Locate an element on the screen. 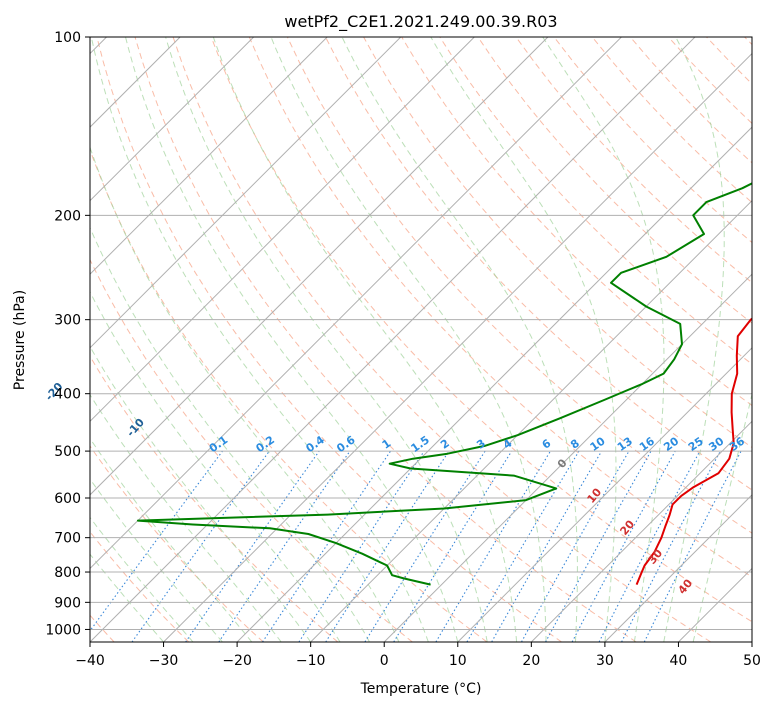 This screenshot has height=708, width=775. y-axis-title: Pressure (hPa) is located at coordinates (20, 340).